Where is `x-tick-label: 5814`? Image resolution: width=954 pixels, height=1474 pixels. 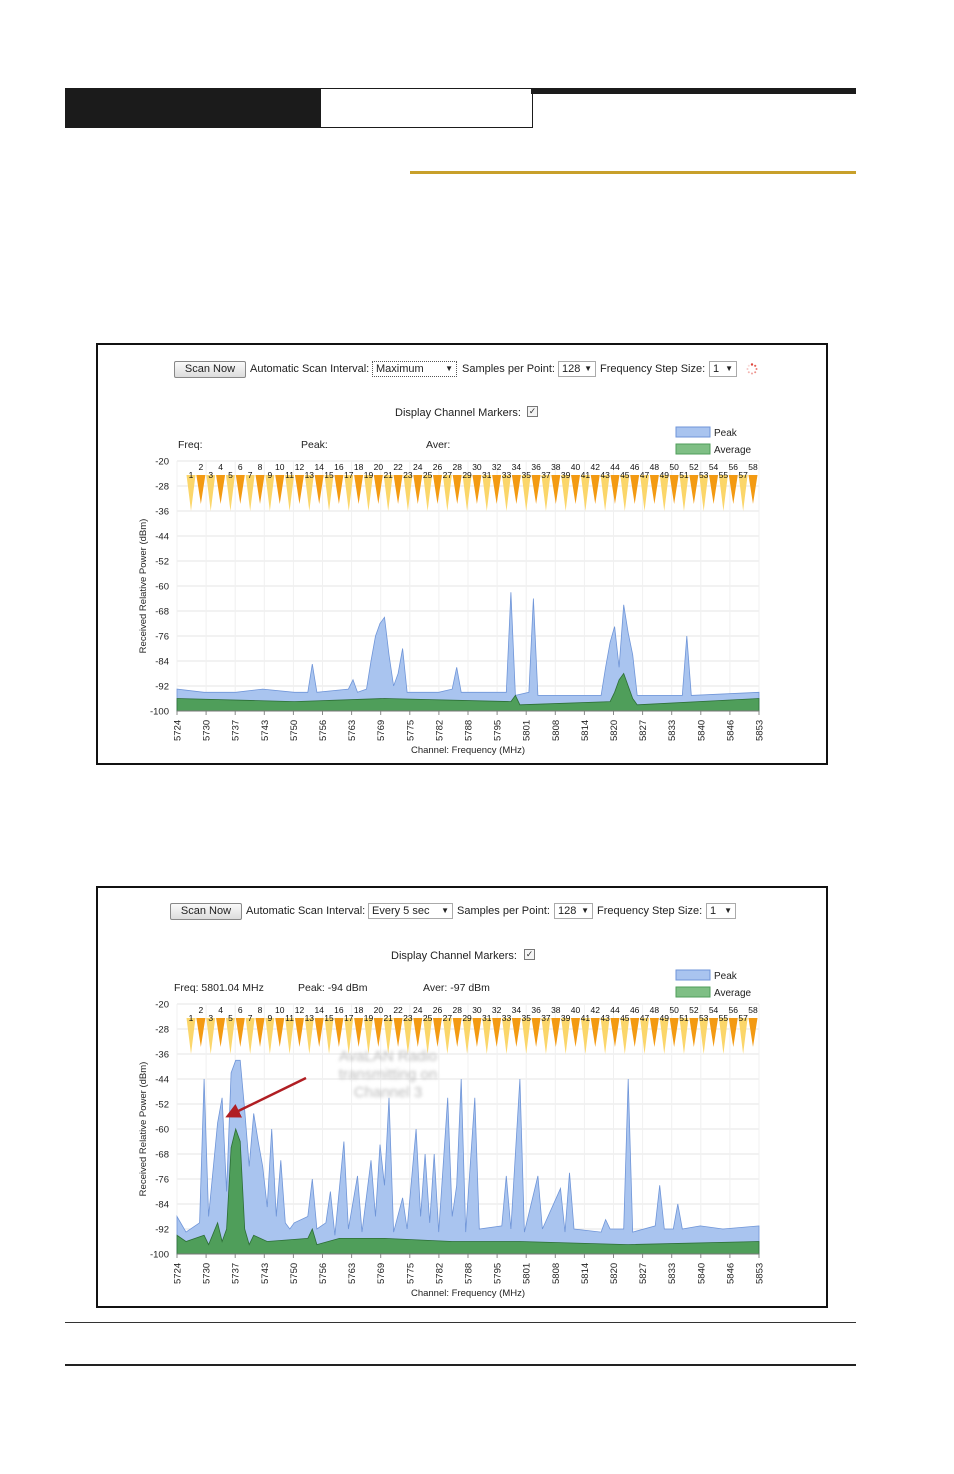
x-tick-label: 5814 is located at coordinates (585, 1273).